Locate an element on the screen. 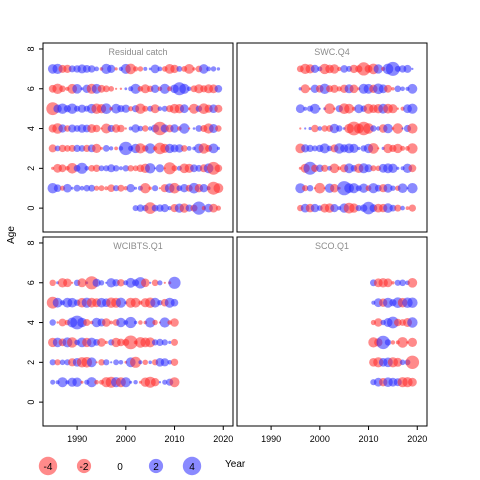 The width and height of the screenshot is (480, 480). legend-label: 0 is located at coordinates (120, 467).